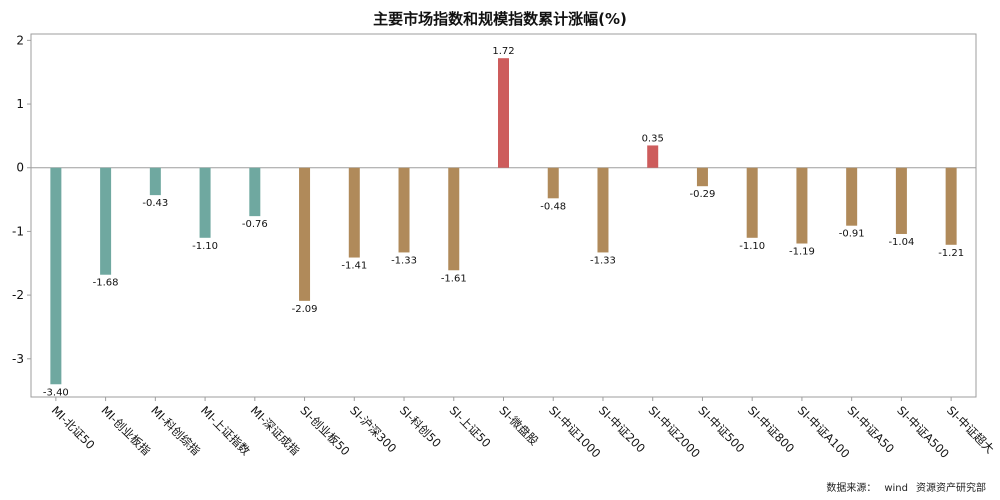 This screenshot has width=1000, height=500. What do you see at coordinates (851, 488) in the screenshot?
I see `source-label: 数据来源：` at bounding box center [851, 488].